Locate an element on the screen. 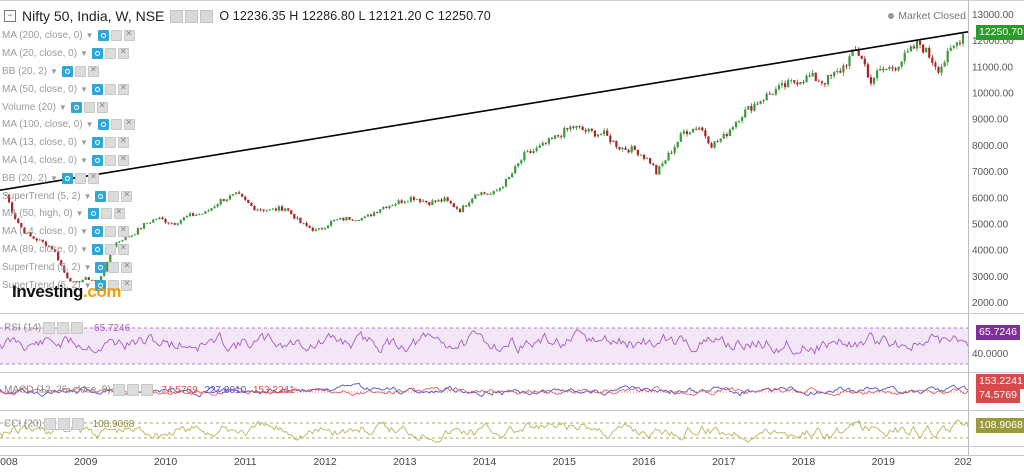 This screenshot has width=1024, height=473. header-gear-icon is located at coordinates (192, 16).